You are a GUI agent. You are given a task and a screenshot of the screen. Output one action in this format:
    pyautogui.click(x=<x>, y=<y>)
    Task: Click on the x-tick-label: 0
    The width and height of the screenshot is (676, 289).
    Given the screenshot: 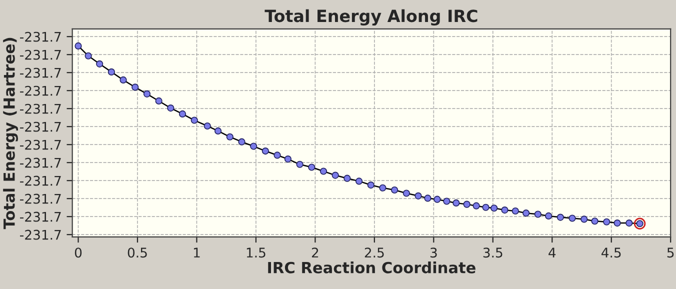 What is the action you would take?
    pyautogui.click(x=78, y=253)
    